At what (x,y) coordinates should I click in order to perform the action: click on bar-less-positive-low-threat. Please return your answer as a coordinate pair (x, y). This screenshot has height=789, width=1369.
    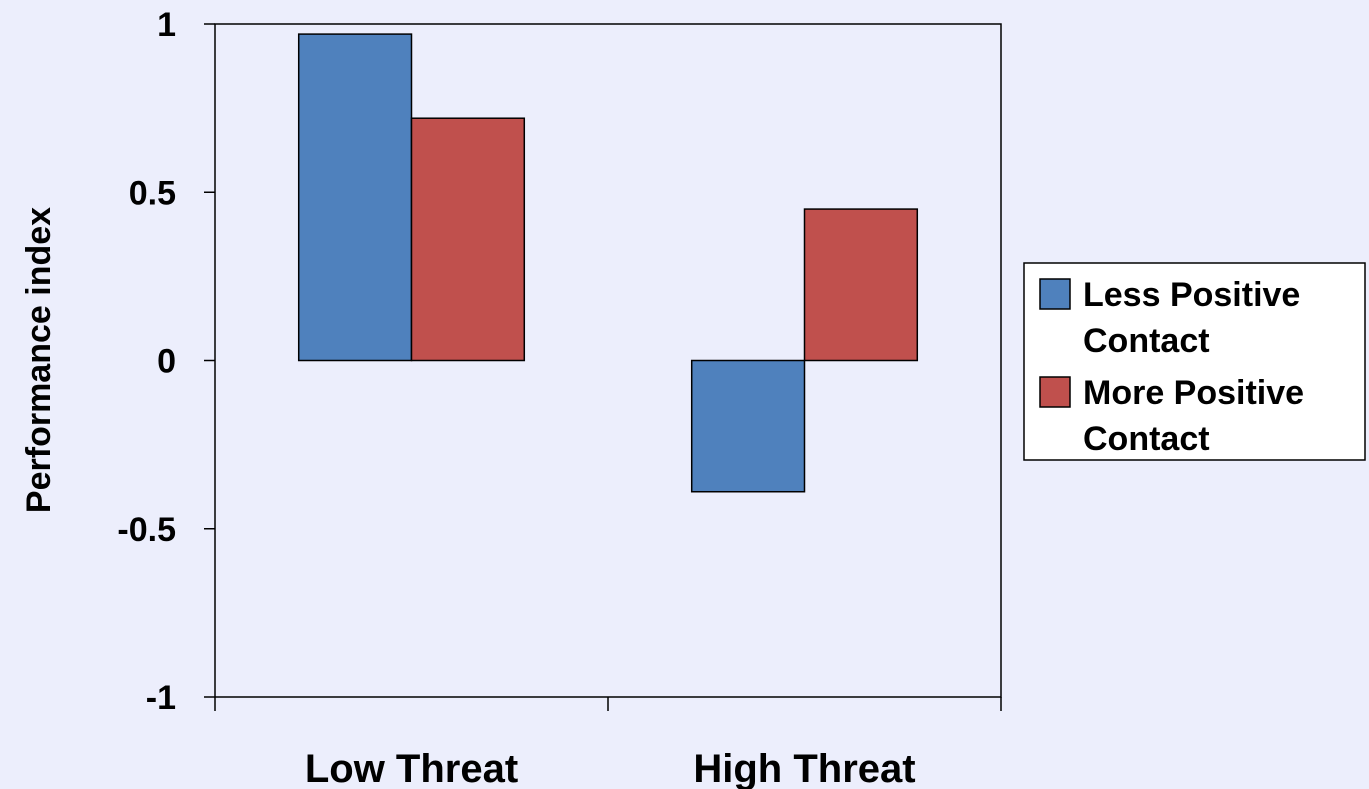
    Looking at the image, I should click on (355, 197).